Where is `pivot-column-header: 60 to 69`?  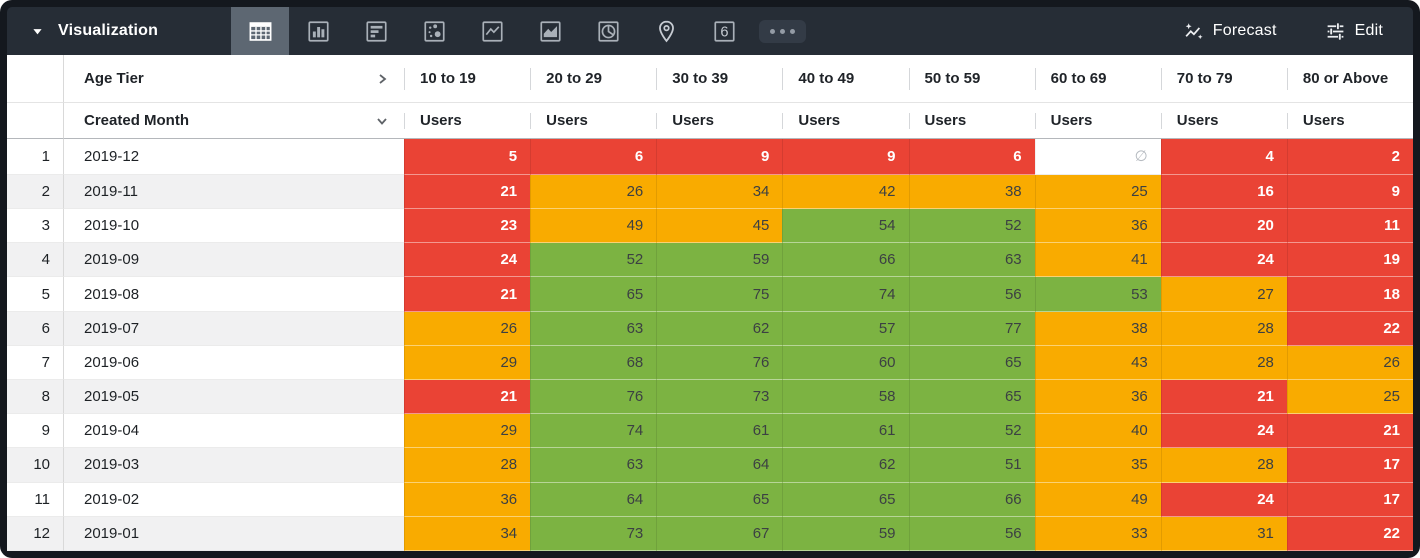
pivot-column-header: 60 to 69 is located at coordinates (1097, 79).